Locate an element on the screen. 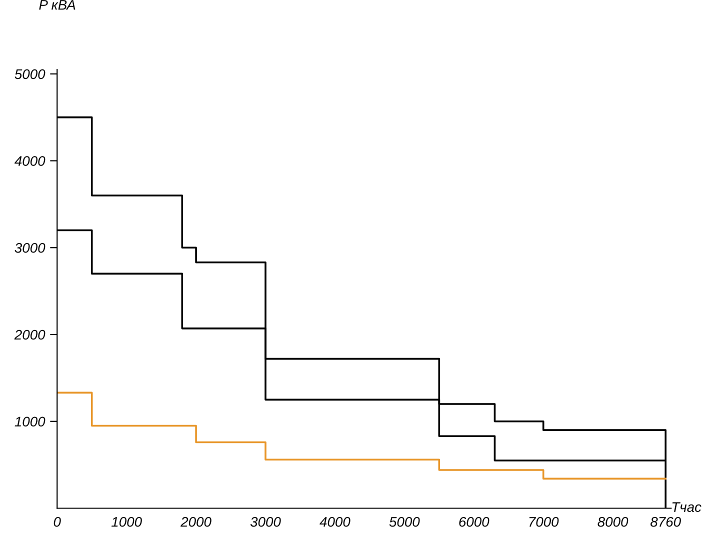 The width and height of the screenshot is (714, 535). x-tick-label: 7000 is located at coordinates (544, 521).